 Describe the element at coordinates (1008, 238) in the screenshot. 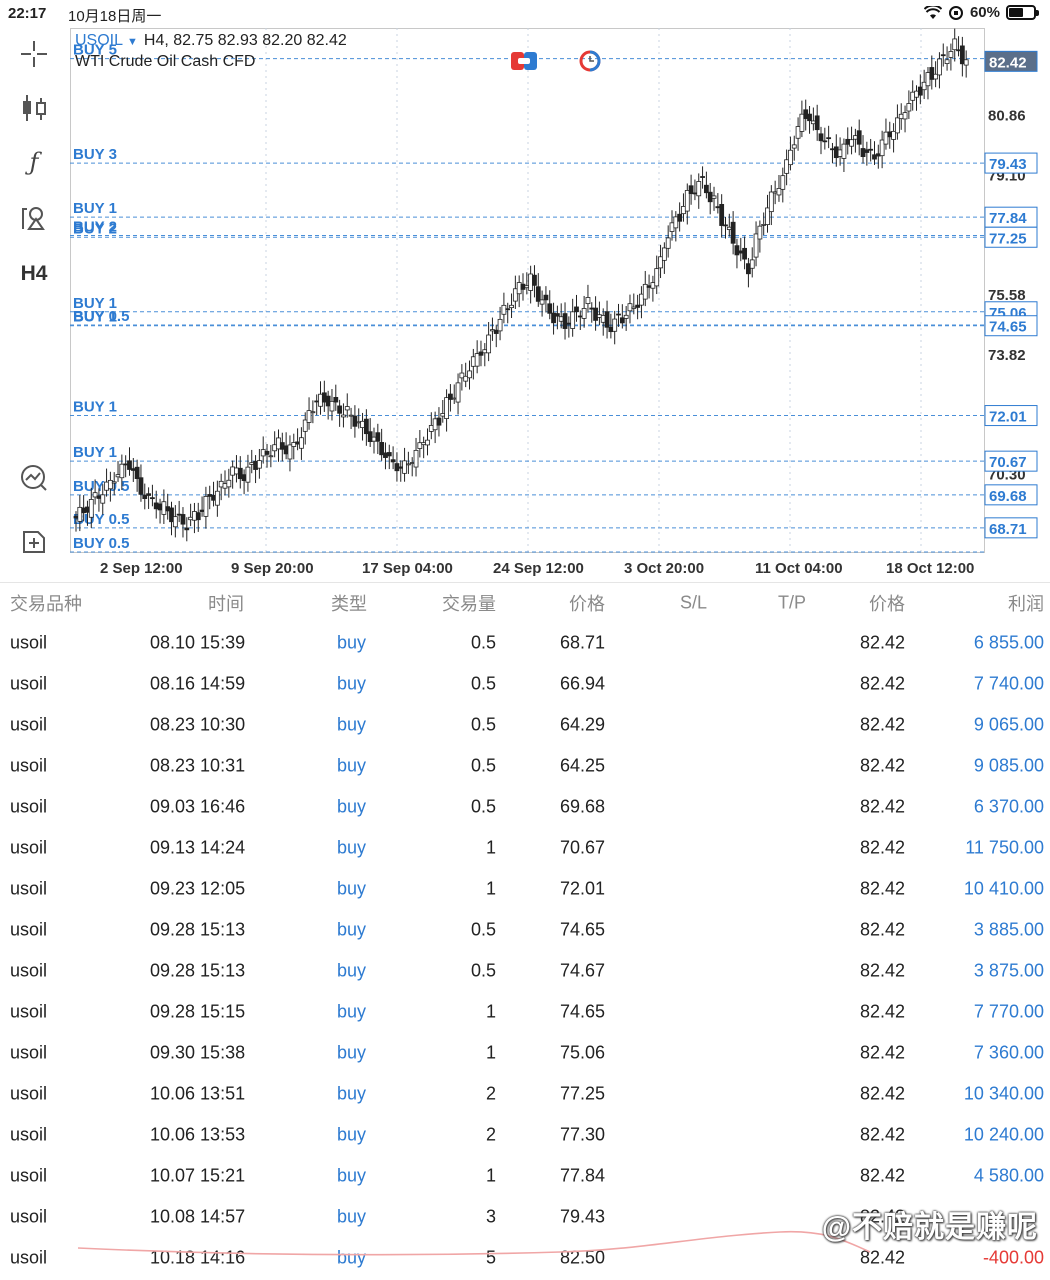

I see `order-price-label: 77.25` at that location.